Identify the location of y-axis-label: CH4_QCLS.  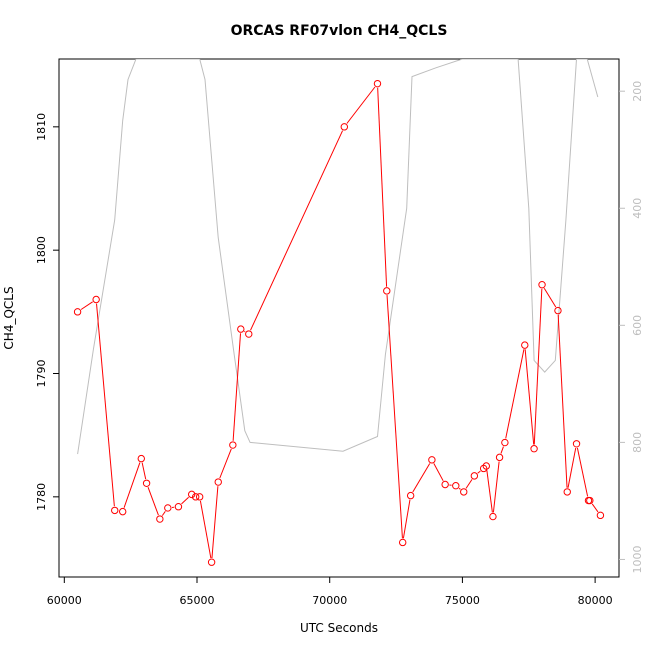
(9, 317).